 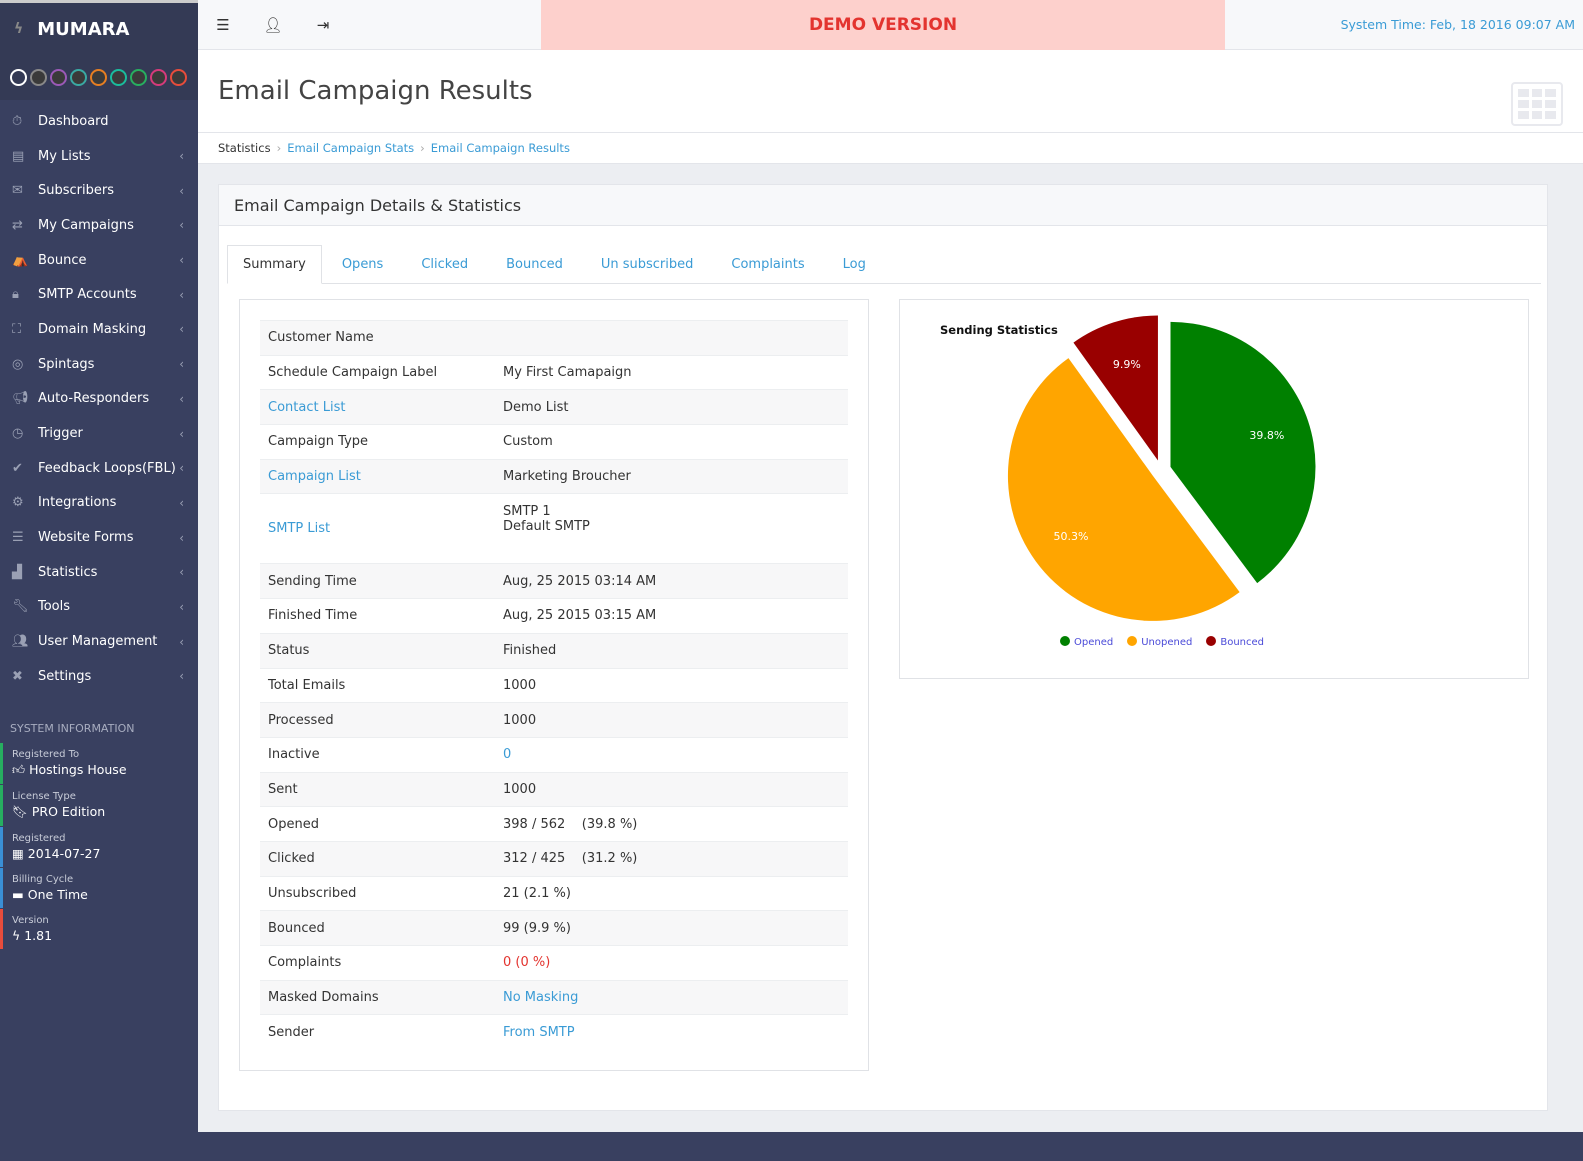 I want to click on table-row: Masked Domains No Masking, so click(x=554, y=997).